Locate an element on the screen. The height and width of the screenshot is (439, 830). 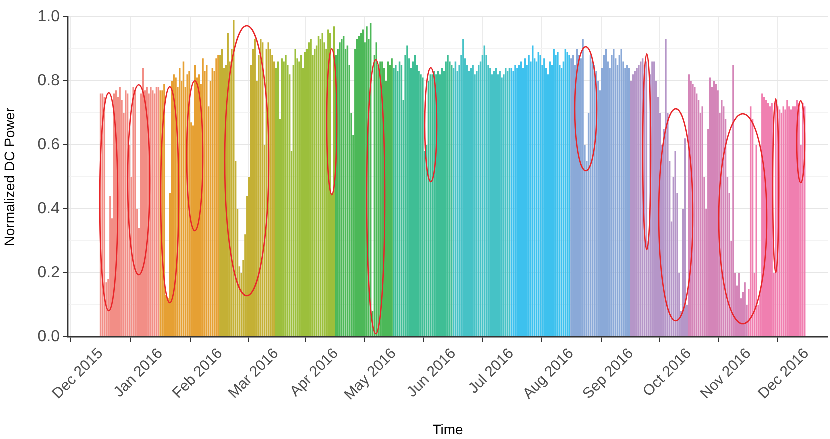
y-tick-label: 0.8 is located at coordinates (49, 81).